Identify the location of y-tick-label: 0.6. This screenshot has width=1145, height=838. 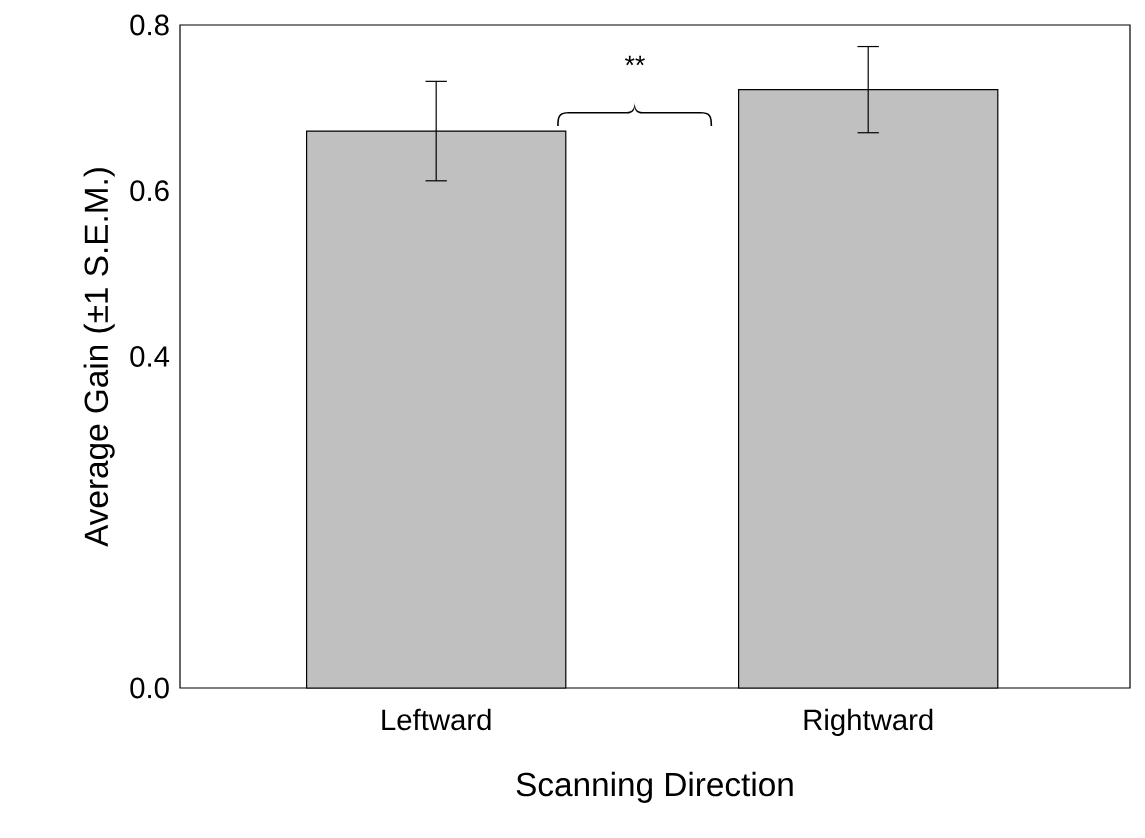
(149, 191).